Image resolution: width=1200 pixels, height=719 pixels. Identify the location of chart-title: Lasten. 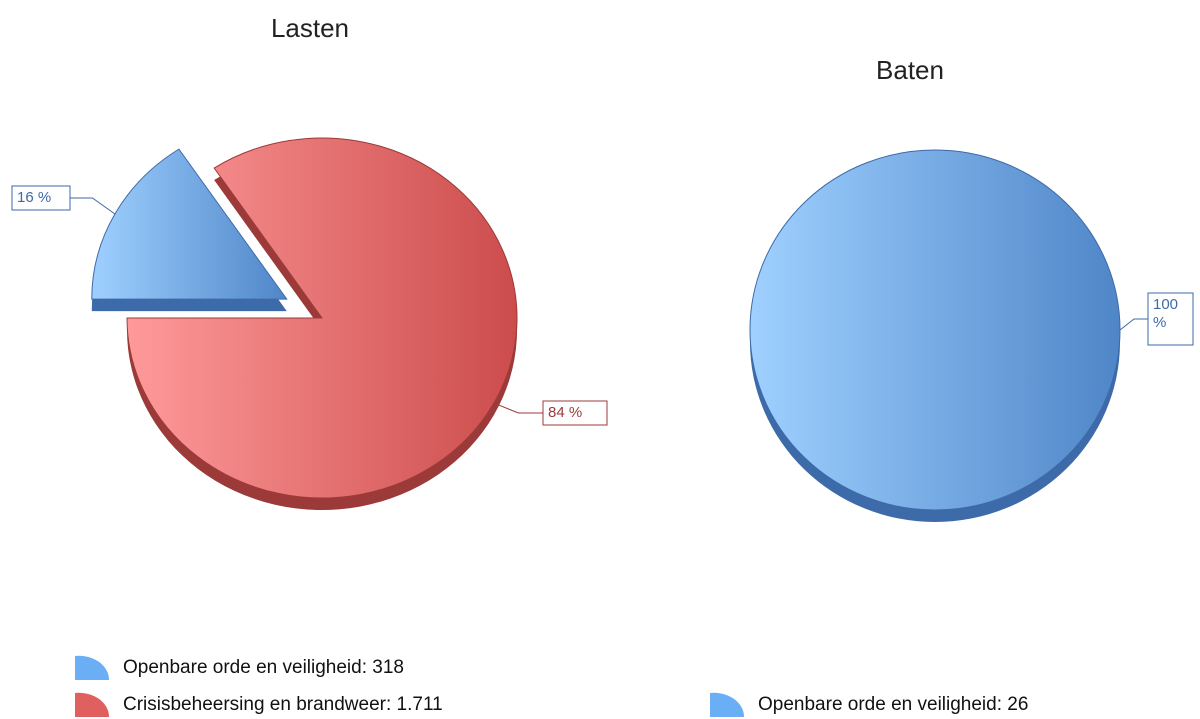
(310, 28).